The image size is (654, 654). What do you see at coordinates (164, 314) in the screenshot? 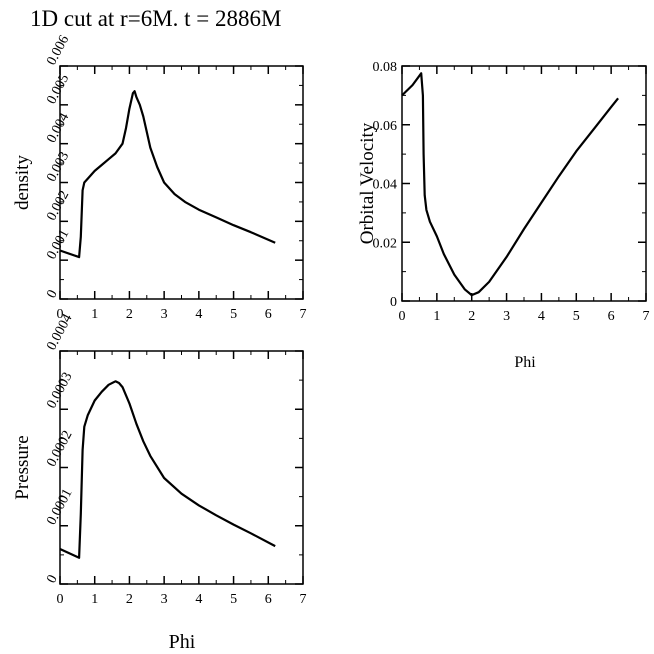
I see `density-x-tick-label: 3` at bounding box center [164, 314].